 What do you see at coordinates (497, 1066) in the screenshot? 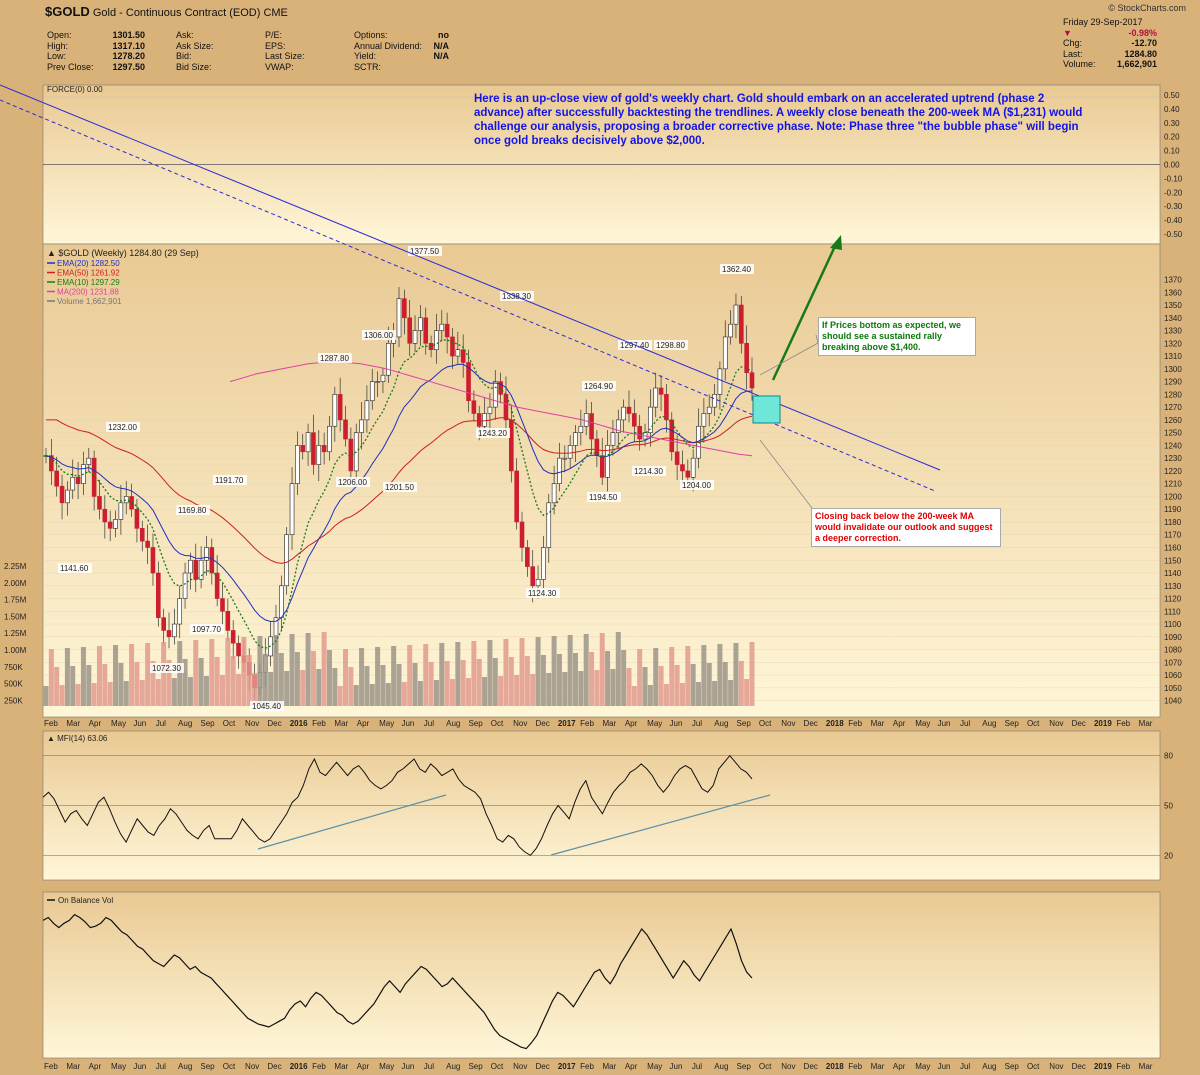
I see `x-axis-label-bottom: Oct` at bounding box center [497, 1066].